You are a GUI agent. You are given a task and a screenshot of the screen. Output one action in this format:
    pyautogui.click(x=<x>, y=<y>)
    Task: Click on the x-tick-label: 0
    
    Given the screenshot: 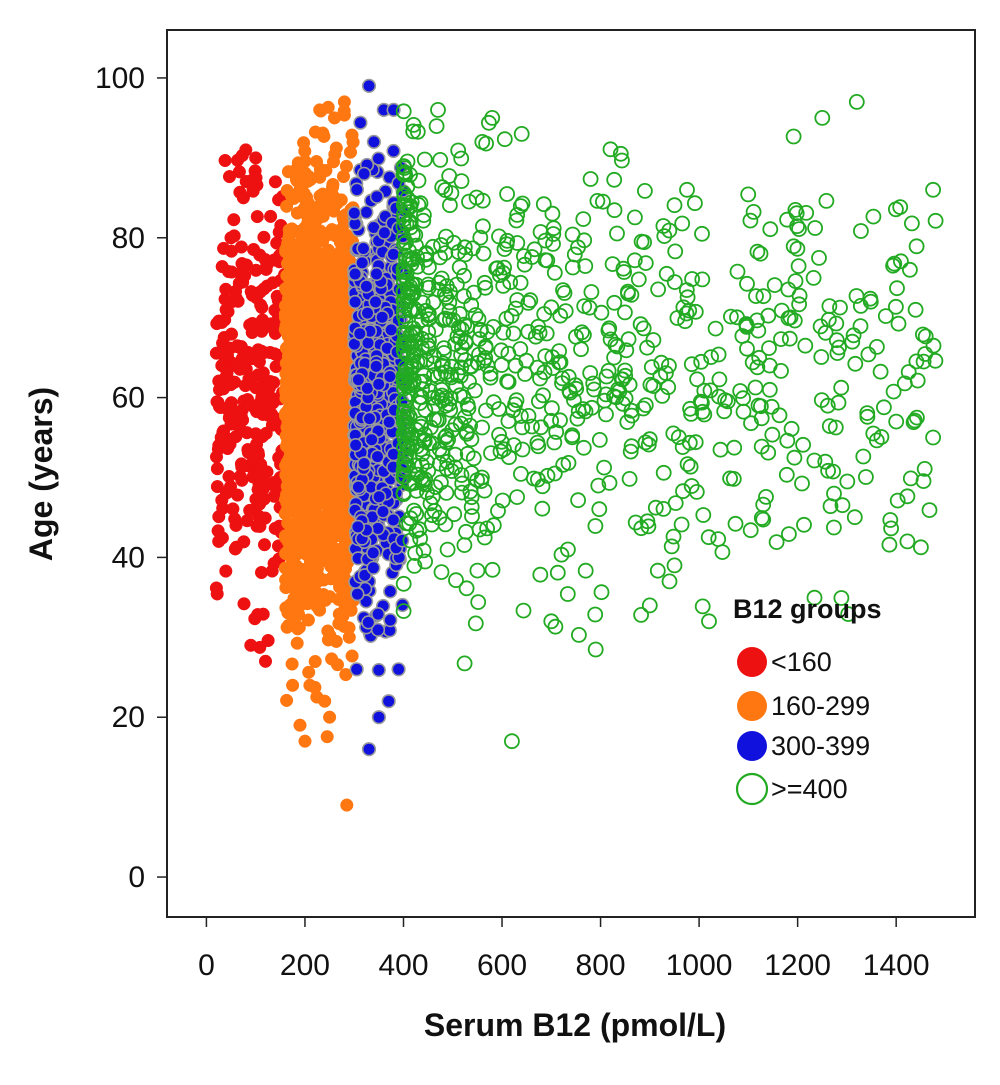 What is the action you would take?
    pyautogui.click(x=206, y=965)
    